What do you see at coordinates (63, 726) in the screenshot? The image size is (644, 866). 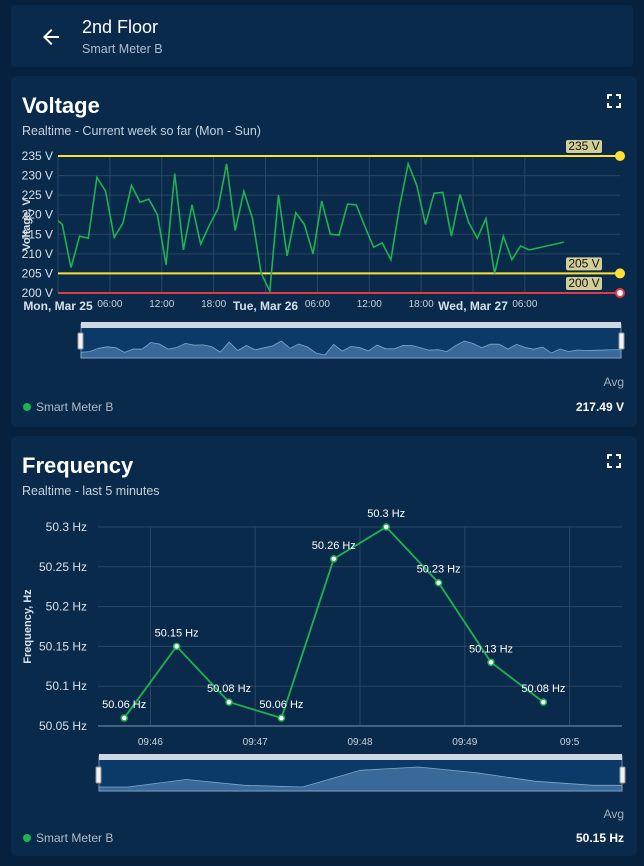 I see `frequency-y-tick: 50.05 Hz` at bounding box center [63, 726].